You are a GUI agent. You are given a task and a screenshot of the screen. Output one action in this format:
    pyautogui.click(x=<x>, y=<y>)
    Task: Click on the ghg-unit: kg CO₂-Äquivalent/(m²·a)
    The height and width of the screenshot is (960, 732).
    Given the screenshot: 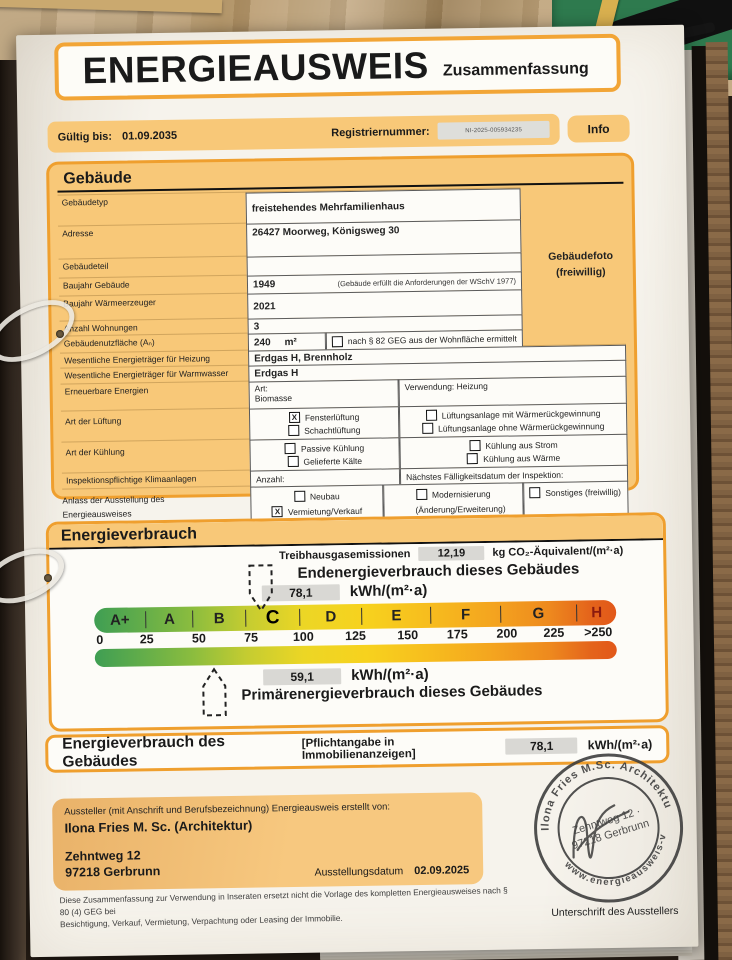 What is the action you would take?
    pyautogui.click(x=558, y=551)
    